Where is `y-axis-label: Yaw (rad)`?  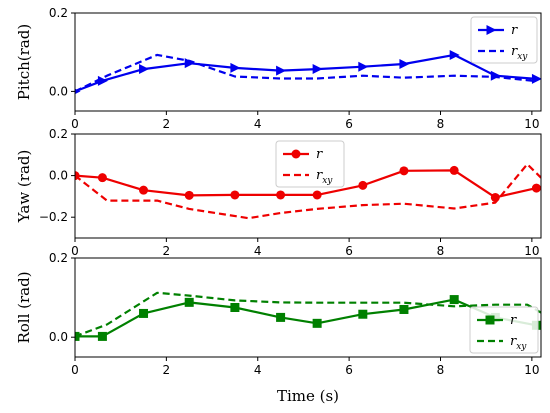 y-axis-label: Yaw (rad) is located at coordinates (24, 187).